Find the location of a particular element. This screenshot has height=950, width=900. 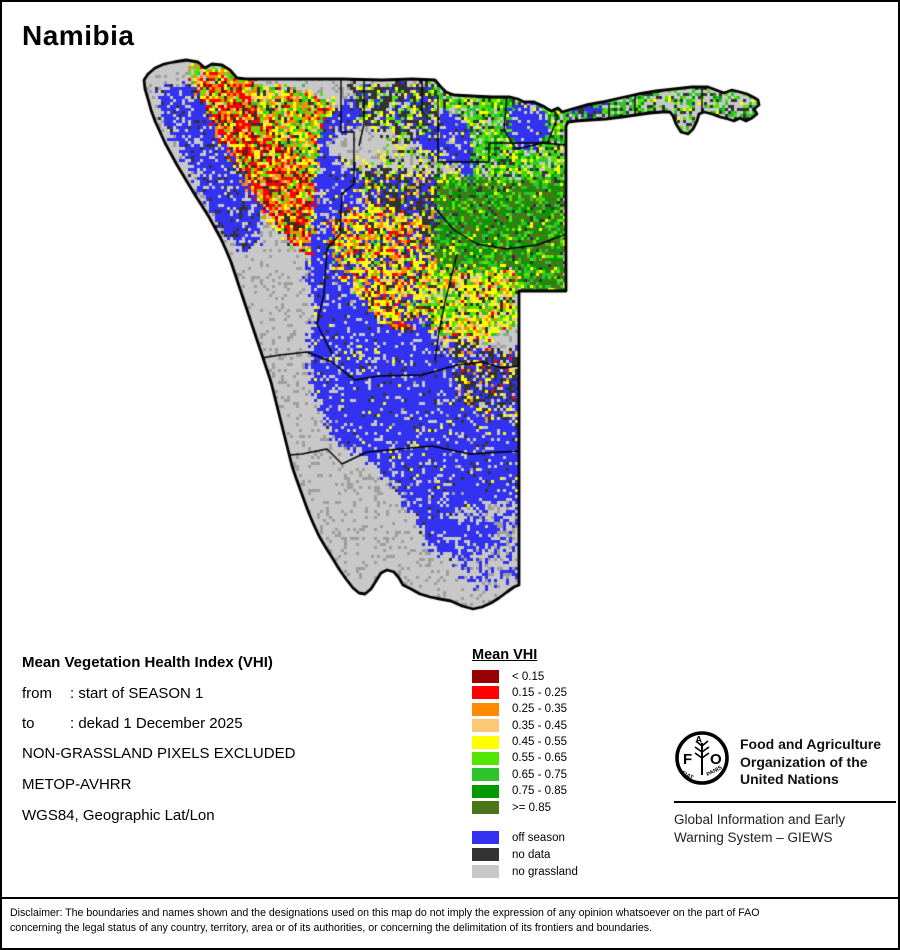

legend-label: 0.55 - 0.65 is located at coordinates (539, 758).